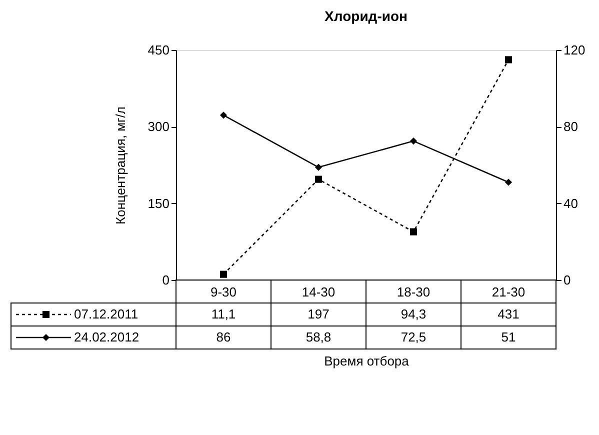 Image resolution: width=599 pixels, height=435 pixels. I want to click on y-tick-label: 150, so click(159, 203).